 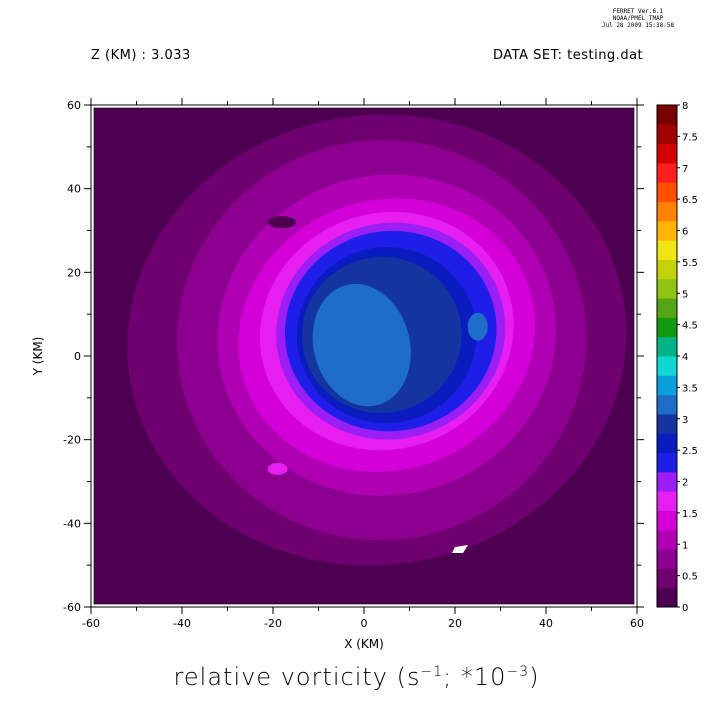 What do you see at coordinates (364, 644) in the screenshot?
I see `x-axis-label: X (KM)` at bounding box center [364, 644].